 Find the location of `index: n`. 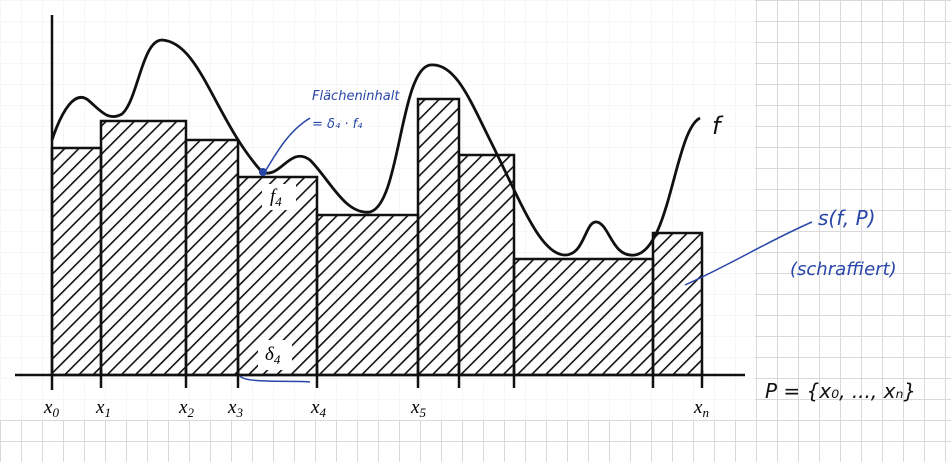

index: n is located at coordinates (705, 412).